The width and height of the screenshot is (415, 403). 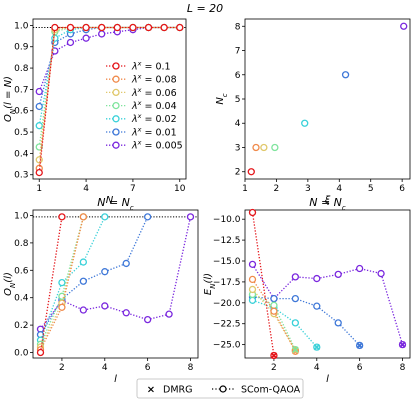 What do you see at coordinates (210, 284) in the screenshot?
I see `y-axis-label: EN(l)` at bounding box center [210, 284].